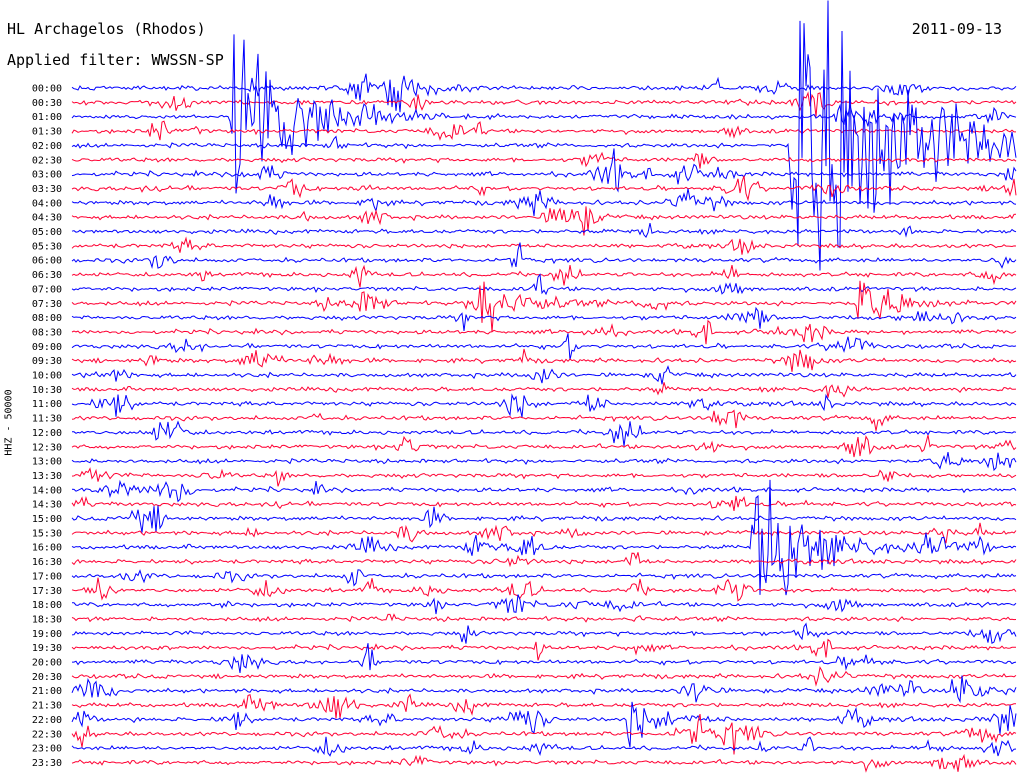  I want to click on time-tick-label: 13:00, so click(47, 462).